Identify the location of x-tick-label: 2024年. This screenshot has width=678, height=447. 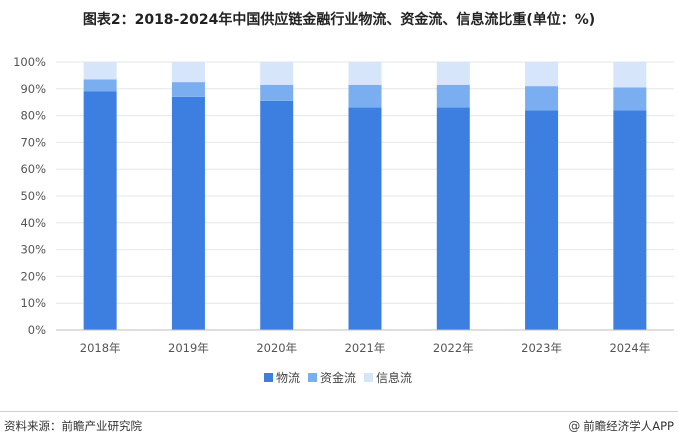
(629, 348).